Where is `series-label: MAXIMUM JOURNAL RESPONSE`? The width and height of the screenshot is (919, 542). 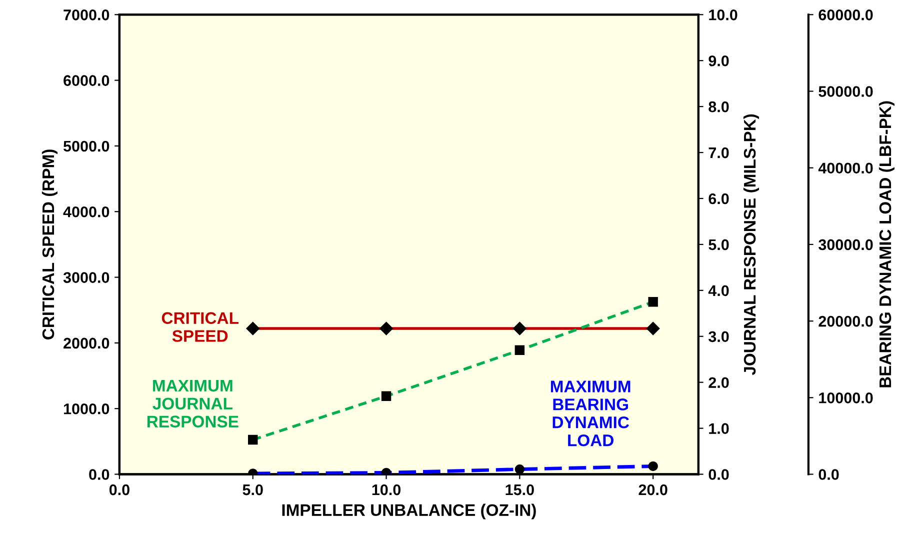 series-label: MAXIMUM JOURNAL RESPONSE is located at coordinates (192, 404).